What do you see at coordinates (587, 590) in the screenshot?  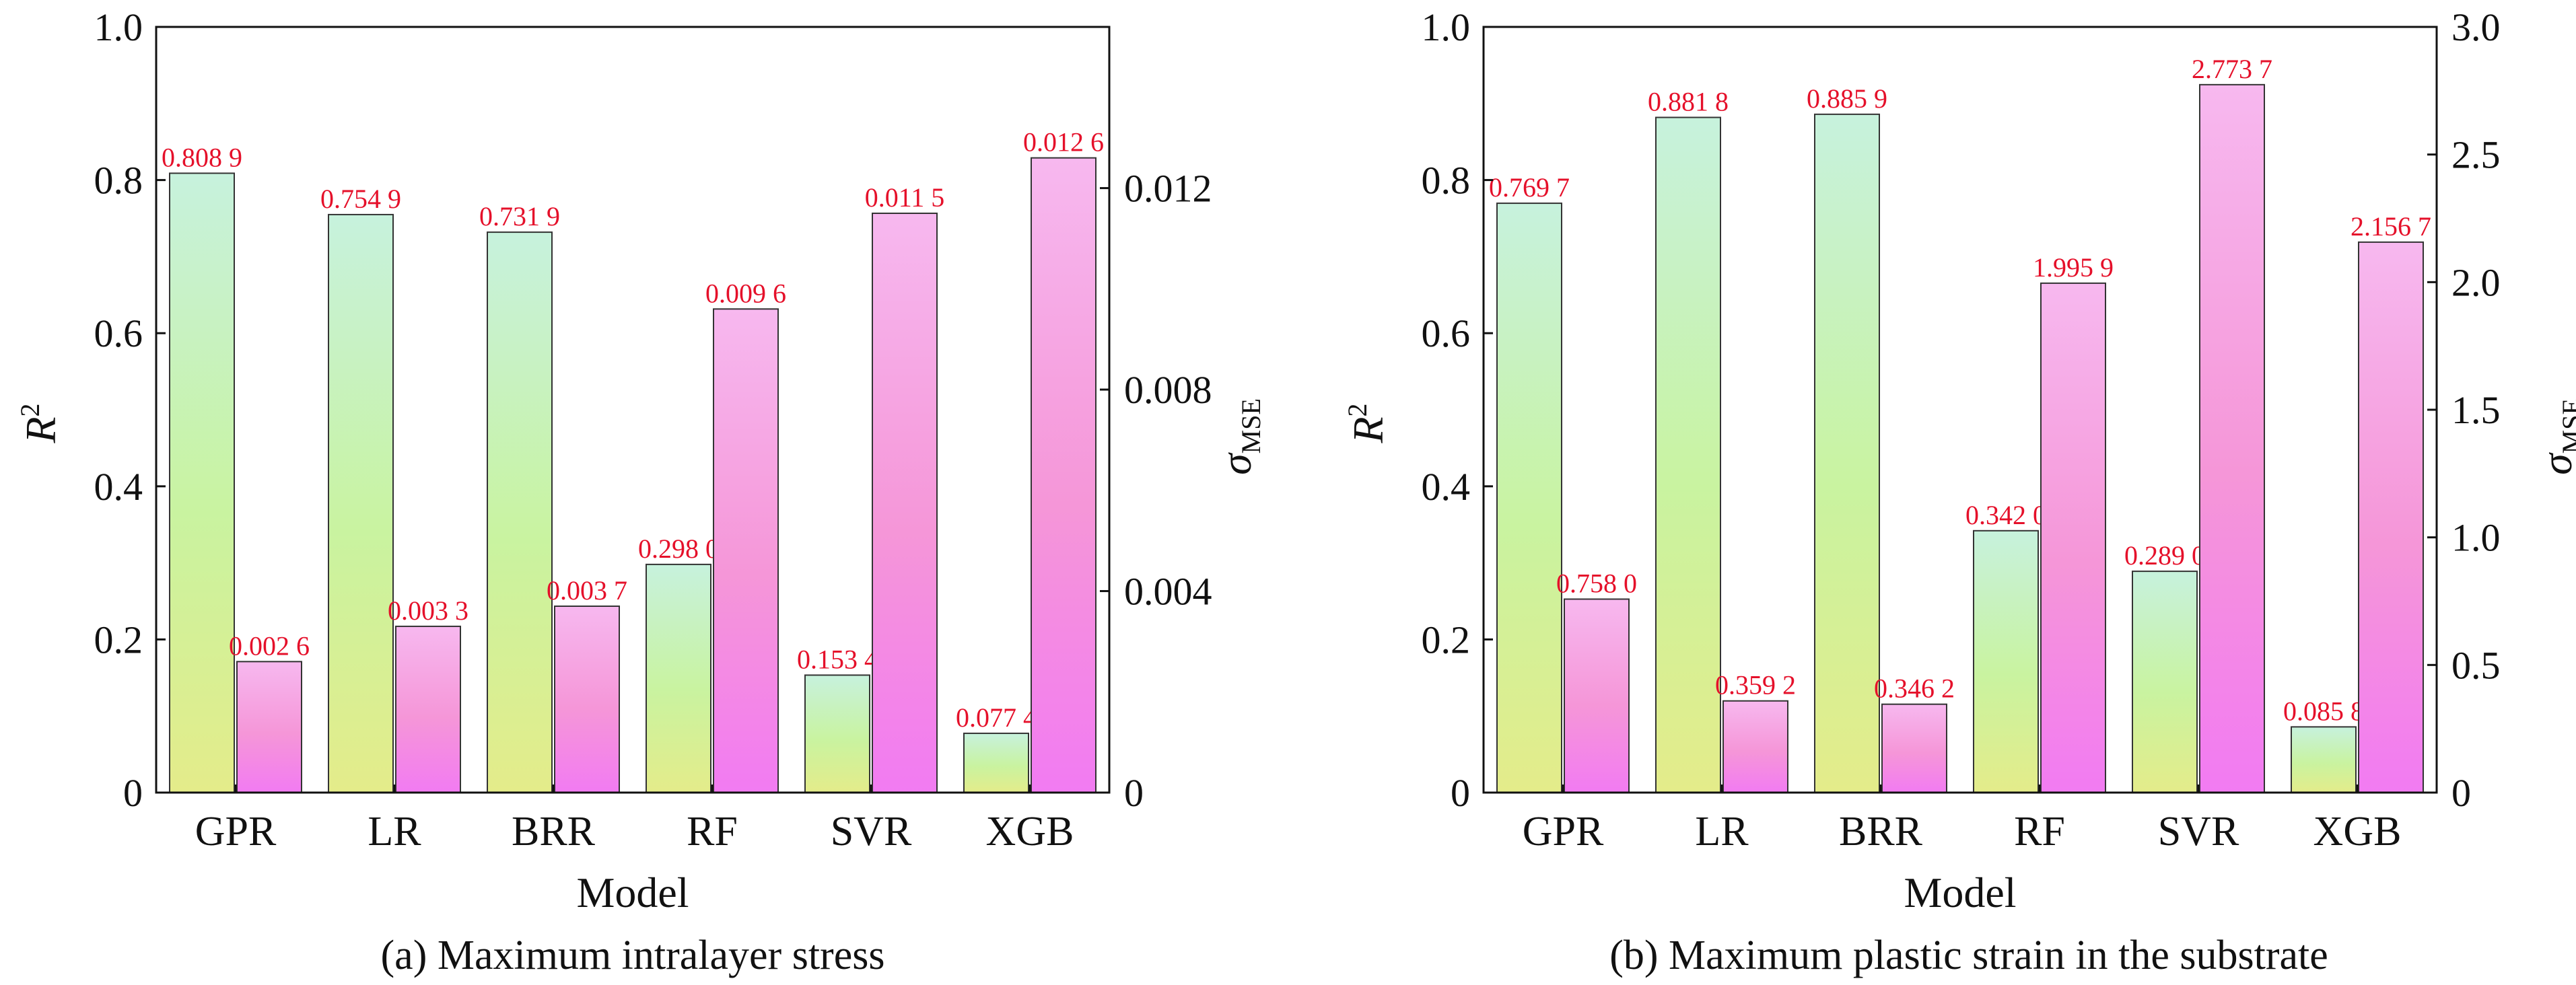 I see `data-label-mse-brr: 0.003 7` at bounding box center [587, 590].